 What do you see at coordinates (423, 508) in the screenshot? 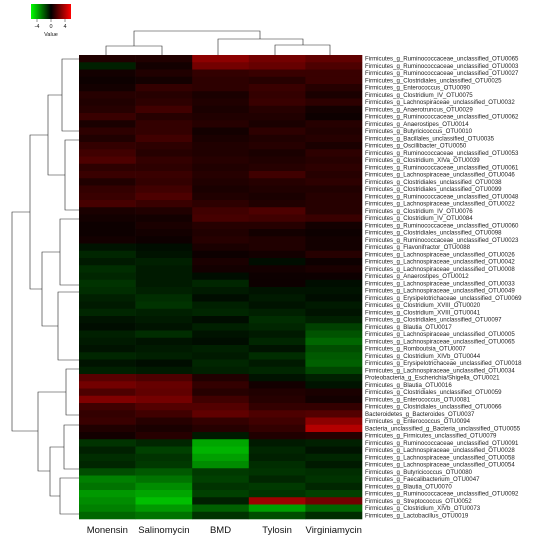
I see `row-label: Firmicutes_g_Clostridium_XIVb_OTU0073` at bounding box center [423, 508].